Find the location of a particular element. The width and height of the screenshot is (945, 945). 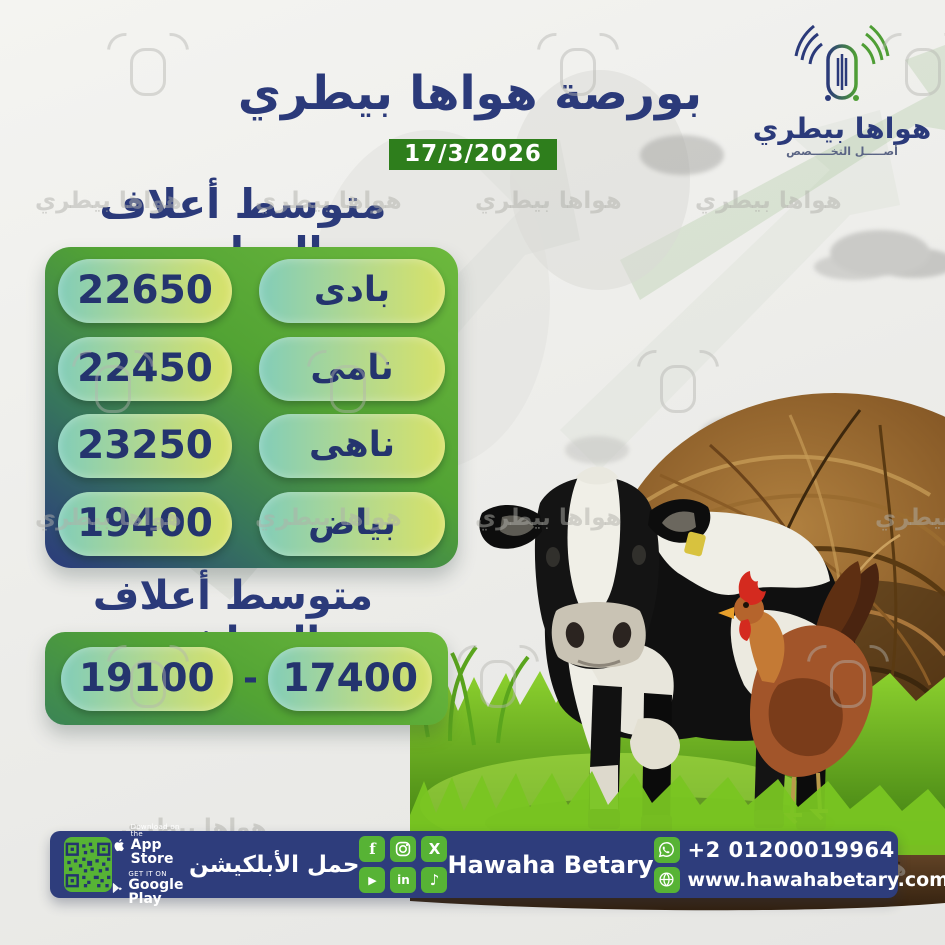

store-big-text: App Store is located at coordinates (152, 851).